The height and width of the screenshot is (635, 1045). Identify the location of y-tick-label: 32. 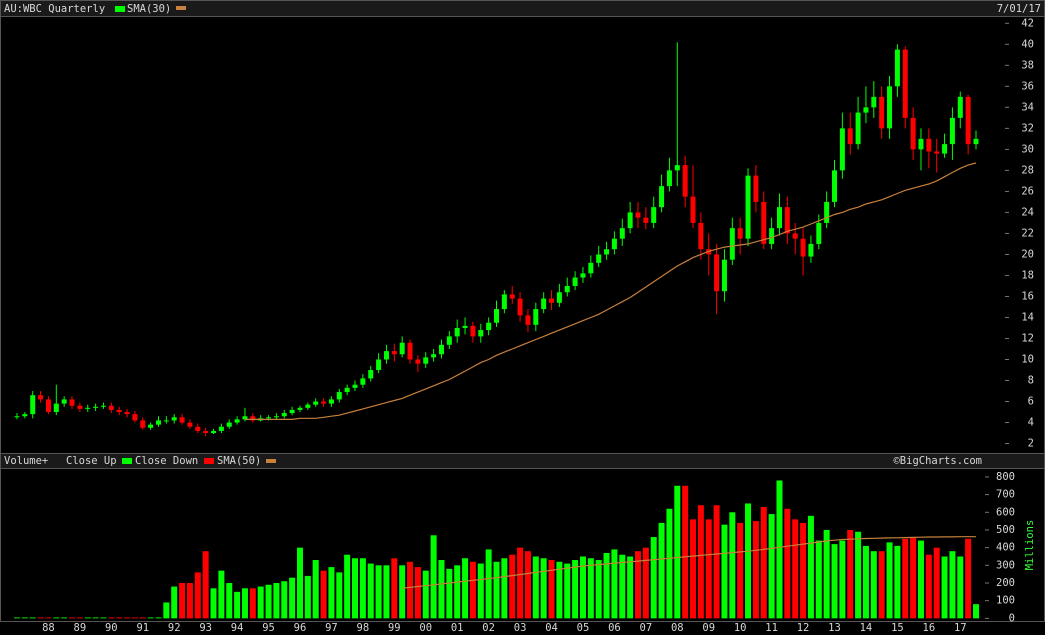
(1027, 128).